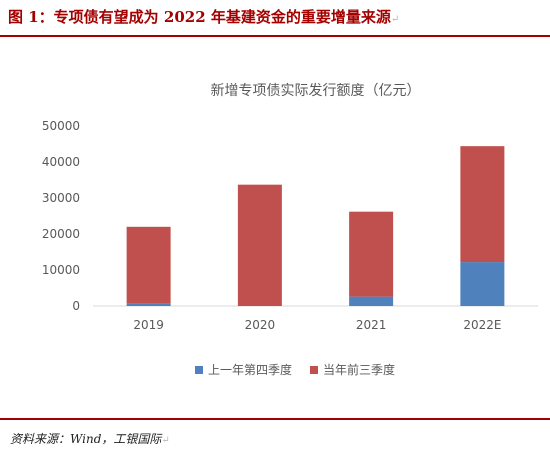 The height and width of the screenshot is (467, 550). I want to click on figure-title: 图 1：专项债有望成为 2022 年基建资金的重要增量来源↵, so click(203, 16).